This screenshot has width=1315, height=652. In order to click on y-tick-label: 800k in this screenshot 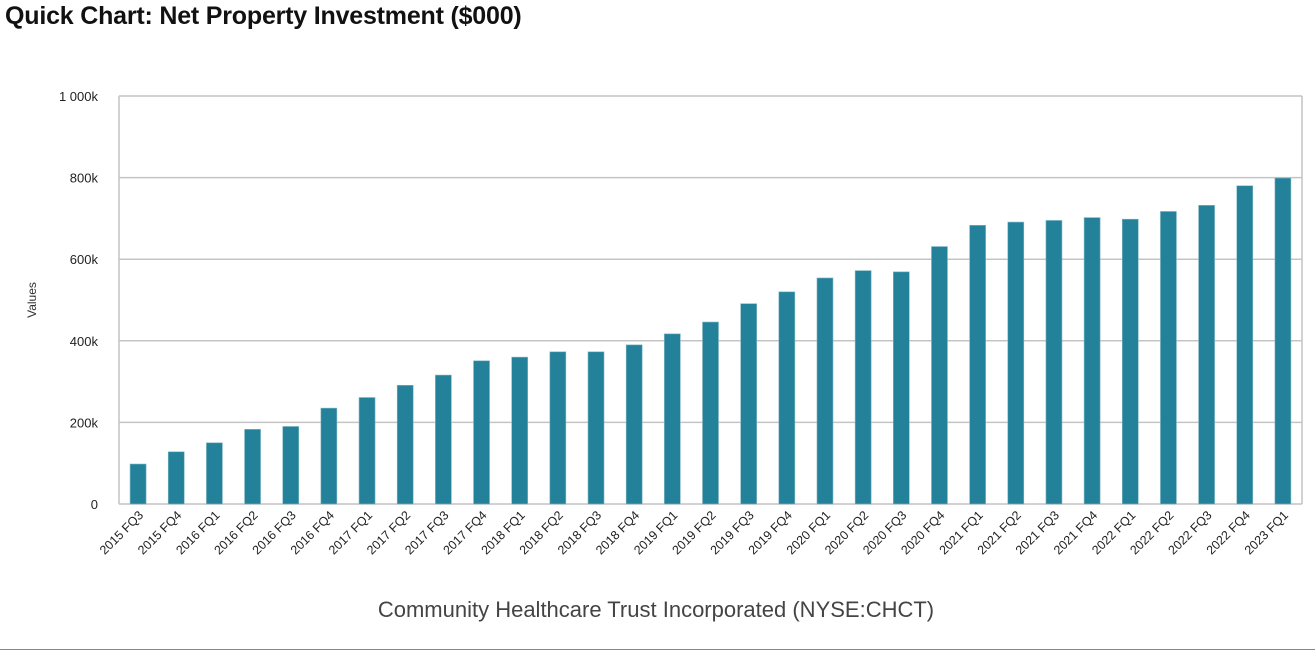, I will do `click(84, 178)`.